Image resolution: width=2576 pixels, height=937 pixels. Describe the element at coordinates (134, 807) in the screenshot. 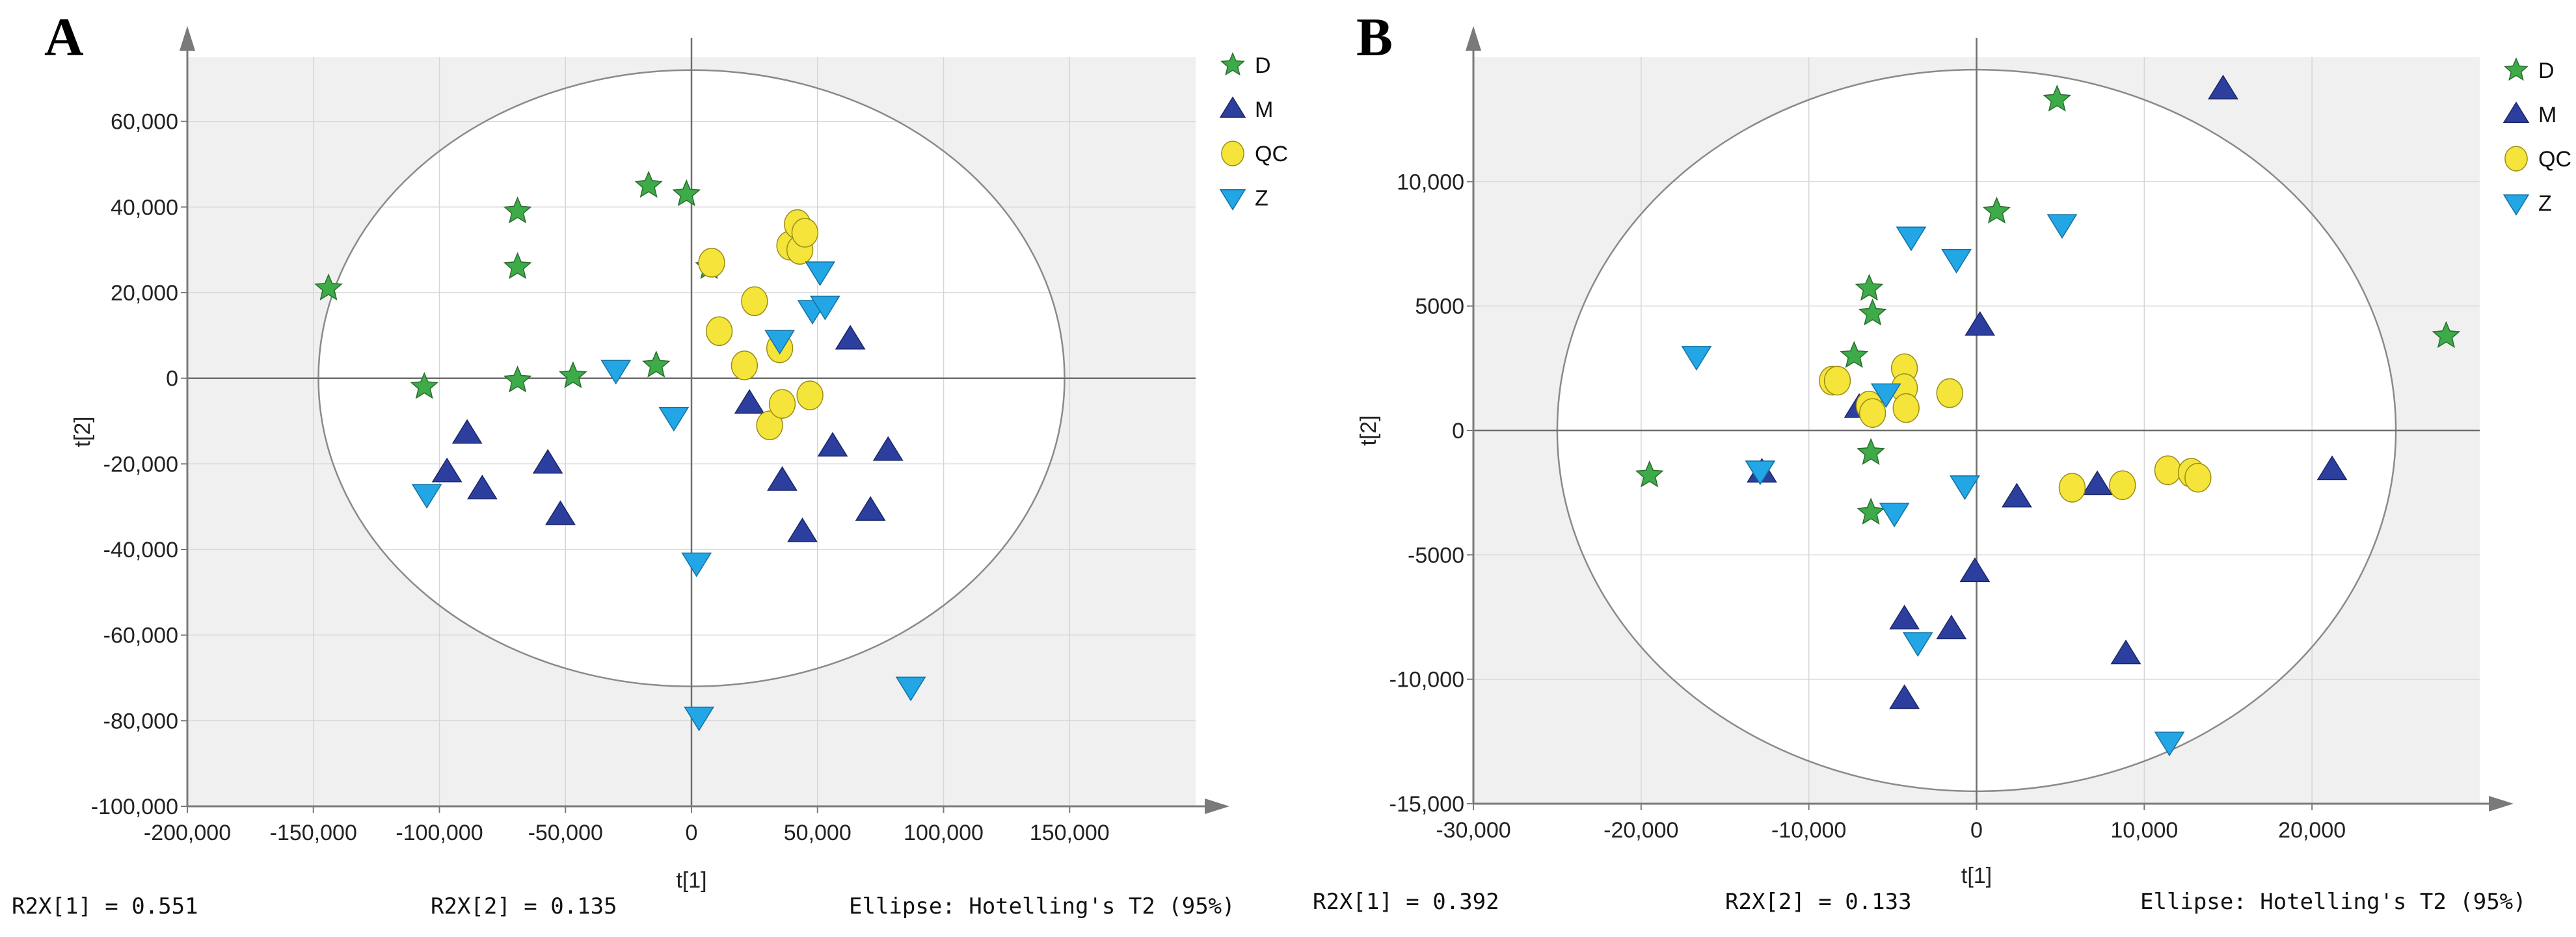

I see `y-tick-label: -100,000` at that location.